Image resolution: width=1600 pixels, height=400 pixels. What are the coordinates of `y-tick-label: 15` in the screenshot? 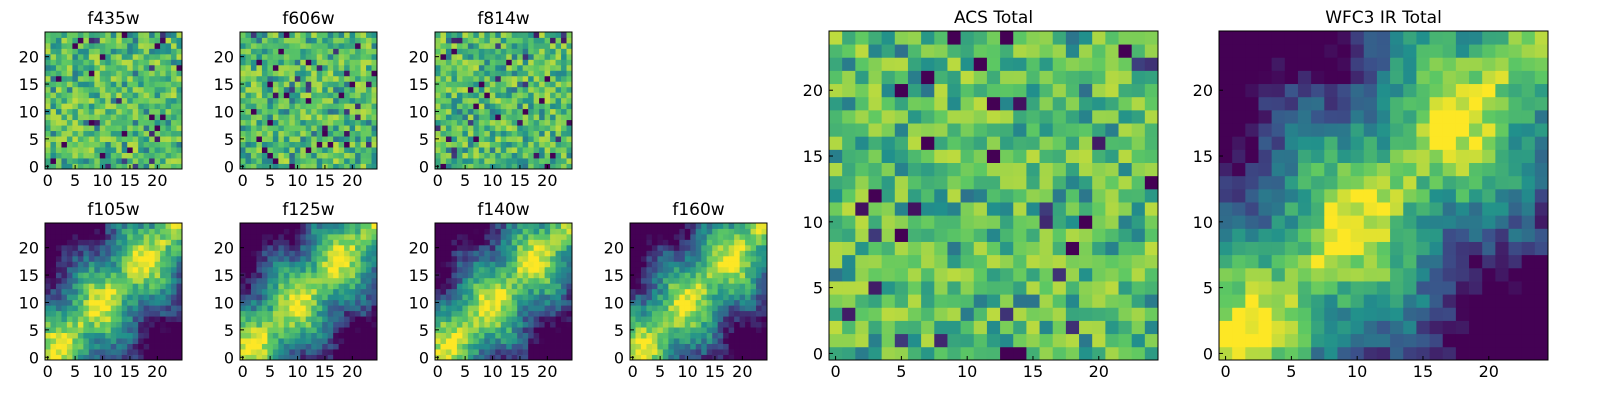 It's located at (29, 84).